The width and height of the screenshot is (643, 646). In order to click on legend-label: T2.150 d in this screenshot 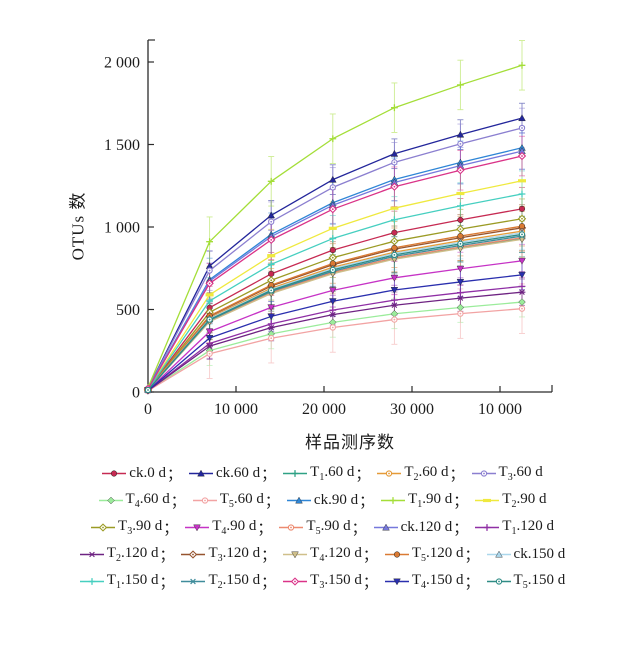, I will do `click(234, 581)`.